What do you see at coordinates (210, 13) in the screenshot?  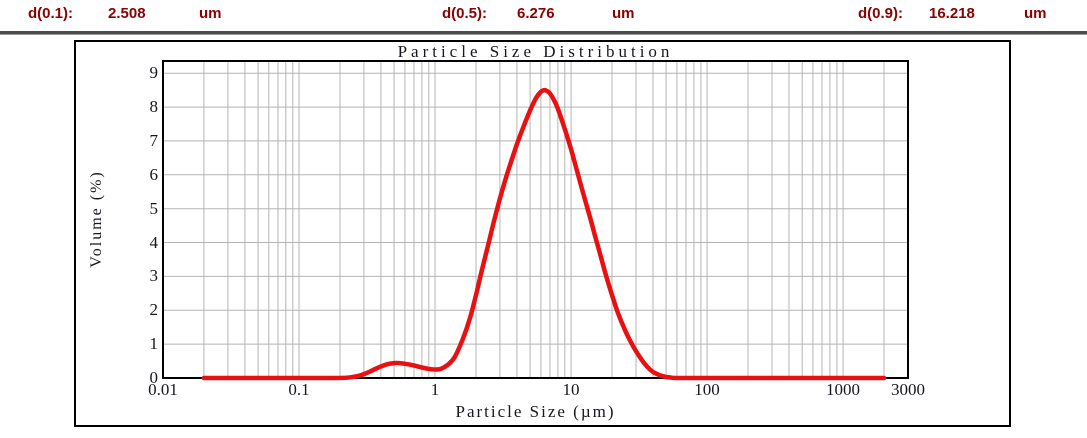 I see `d10-unit: um` at bounding box center [210, 13].